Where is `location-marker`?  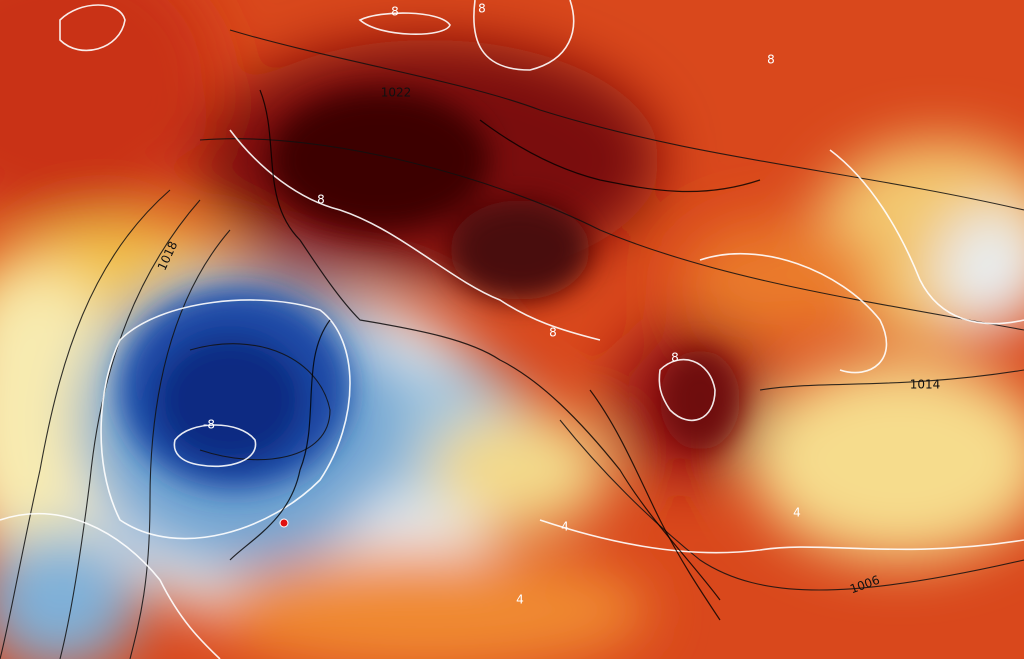
location-marker is located at coordinates (284, 523).